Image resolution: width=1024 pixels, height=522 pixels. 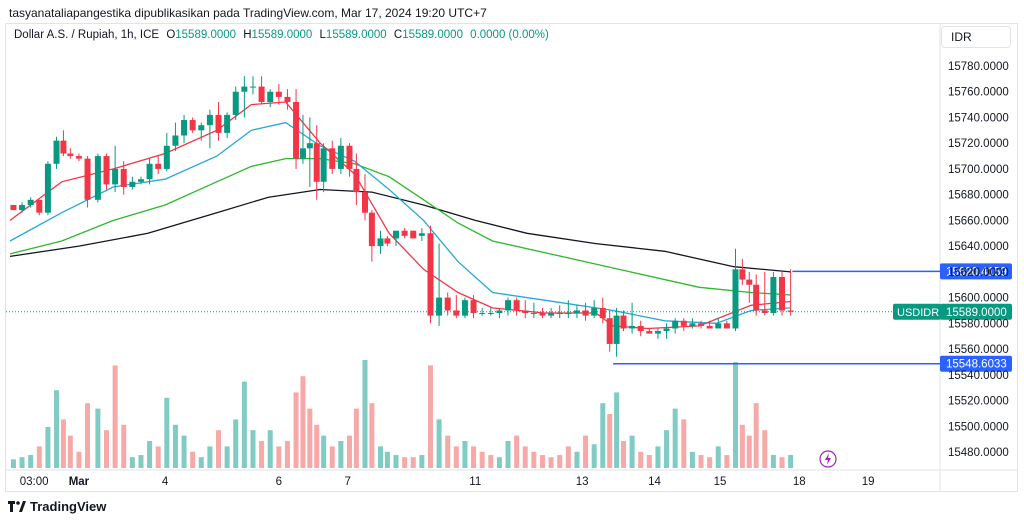 What do you see at coordinates (978, 170) in the screenshot?
I see `y-tick-label: 15700.0000` at bounding box center [978, 170].